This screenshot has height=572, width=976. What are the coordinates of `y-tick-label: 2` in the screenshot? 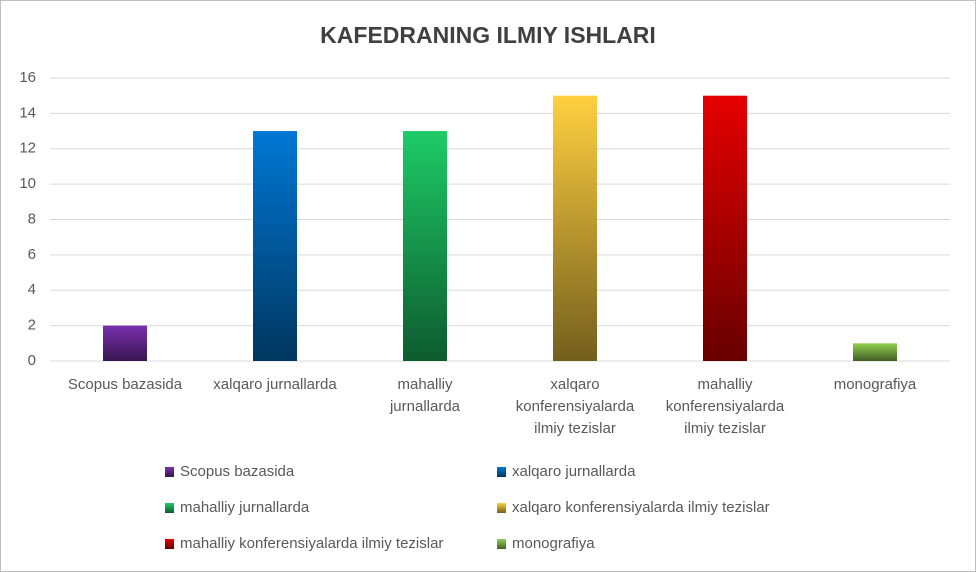 It's located at (32, 325).